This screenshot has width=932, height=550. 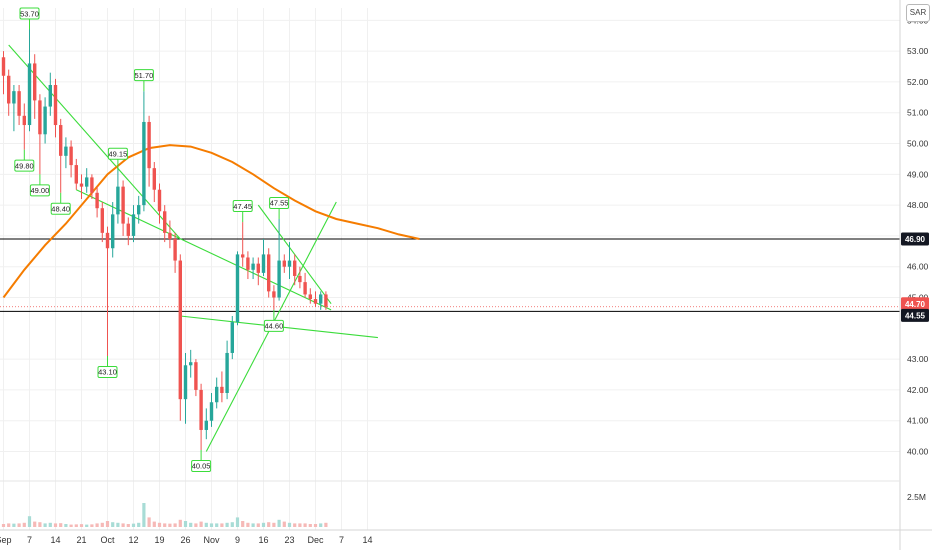 I want to click on annotation-label: 49.00, so click(x=40, y=190).